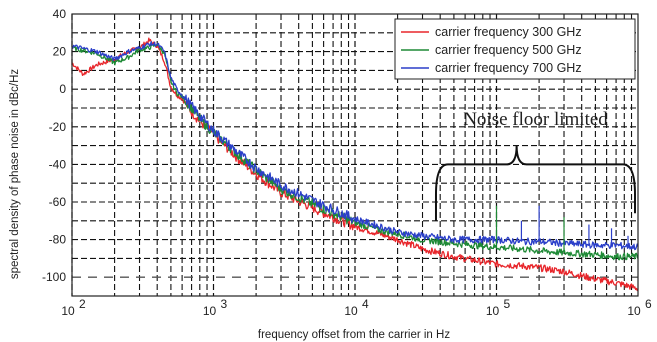  Describe the element at coordinates (54, 145) in the screenshot. I see `y-axis-ticks: 40 20 0 -20 -40 -60 -80 -100` at that location.